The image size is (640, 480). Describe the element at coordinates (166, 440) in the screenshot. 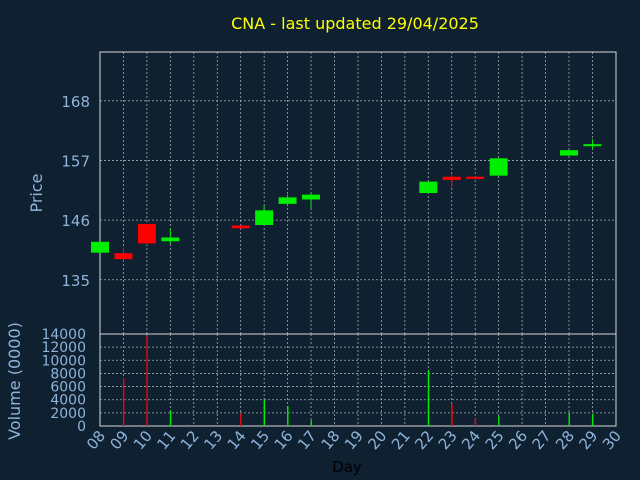

I see `x-tick-label: 11` at that location.